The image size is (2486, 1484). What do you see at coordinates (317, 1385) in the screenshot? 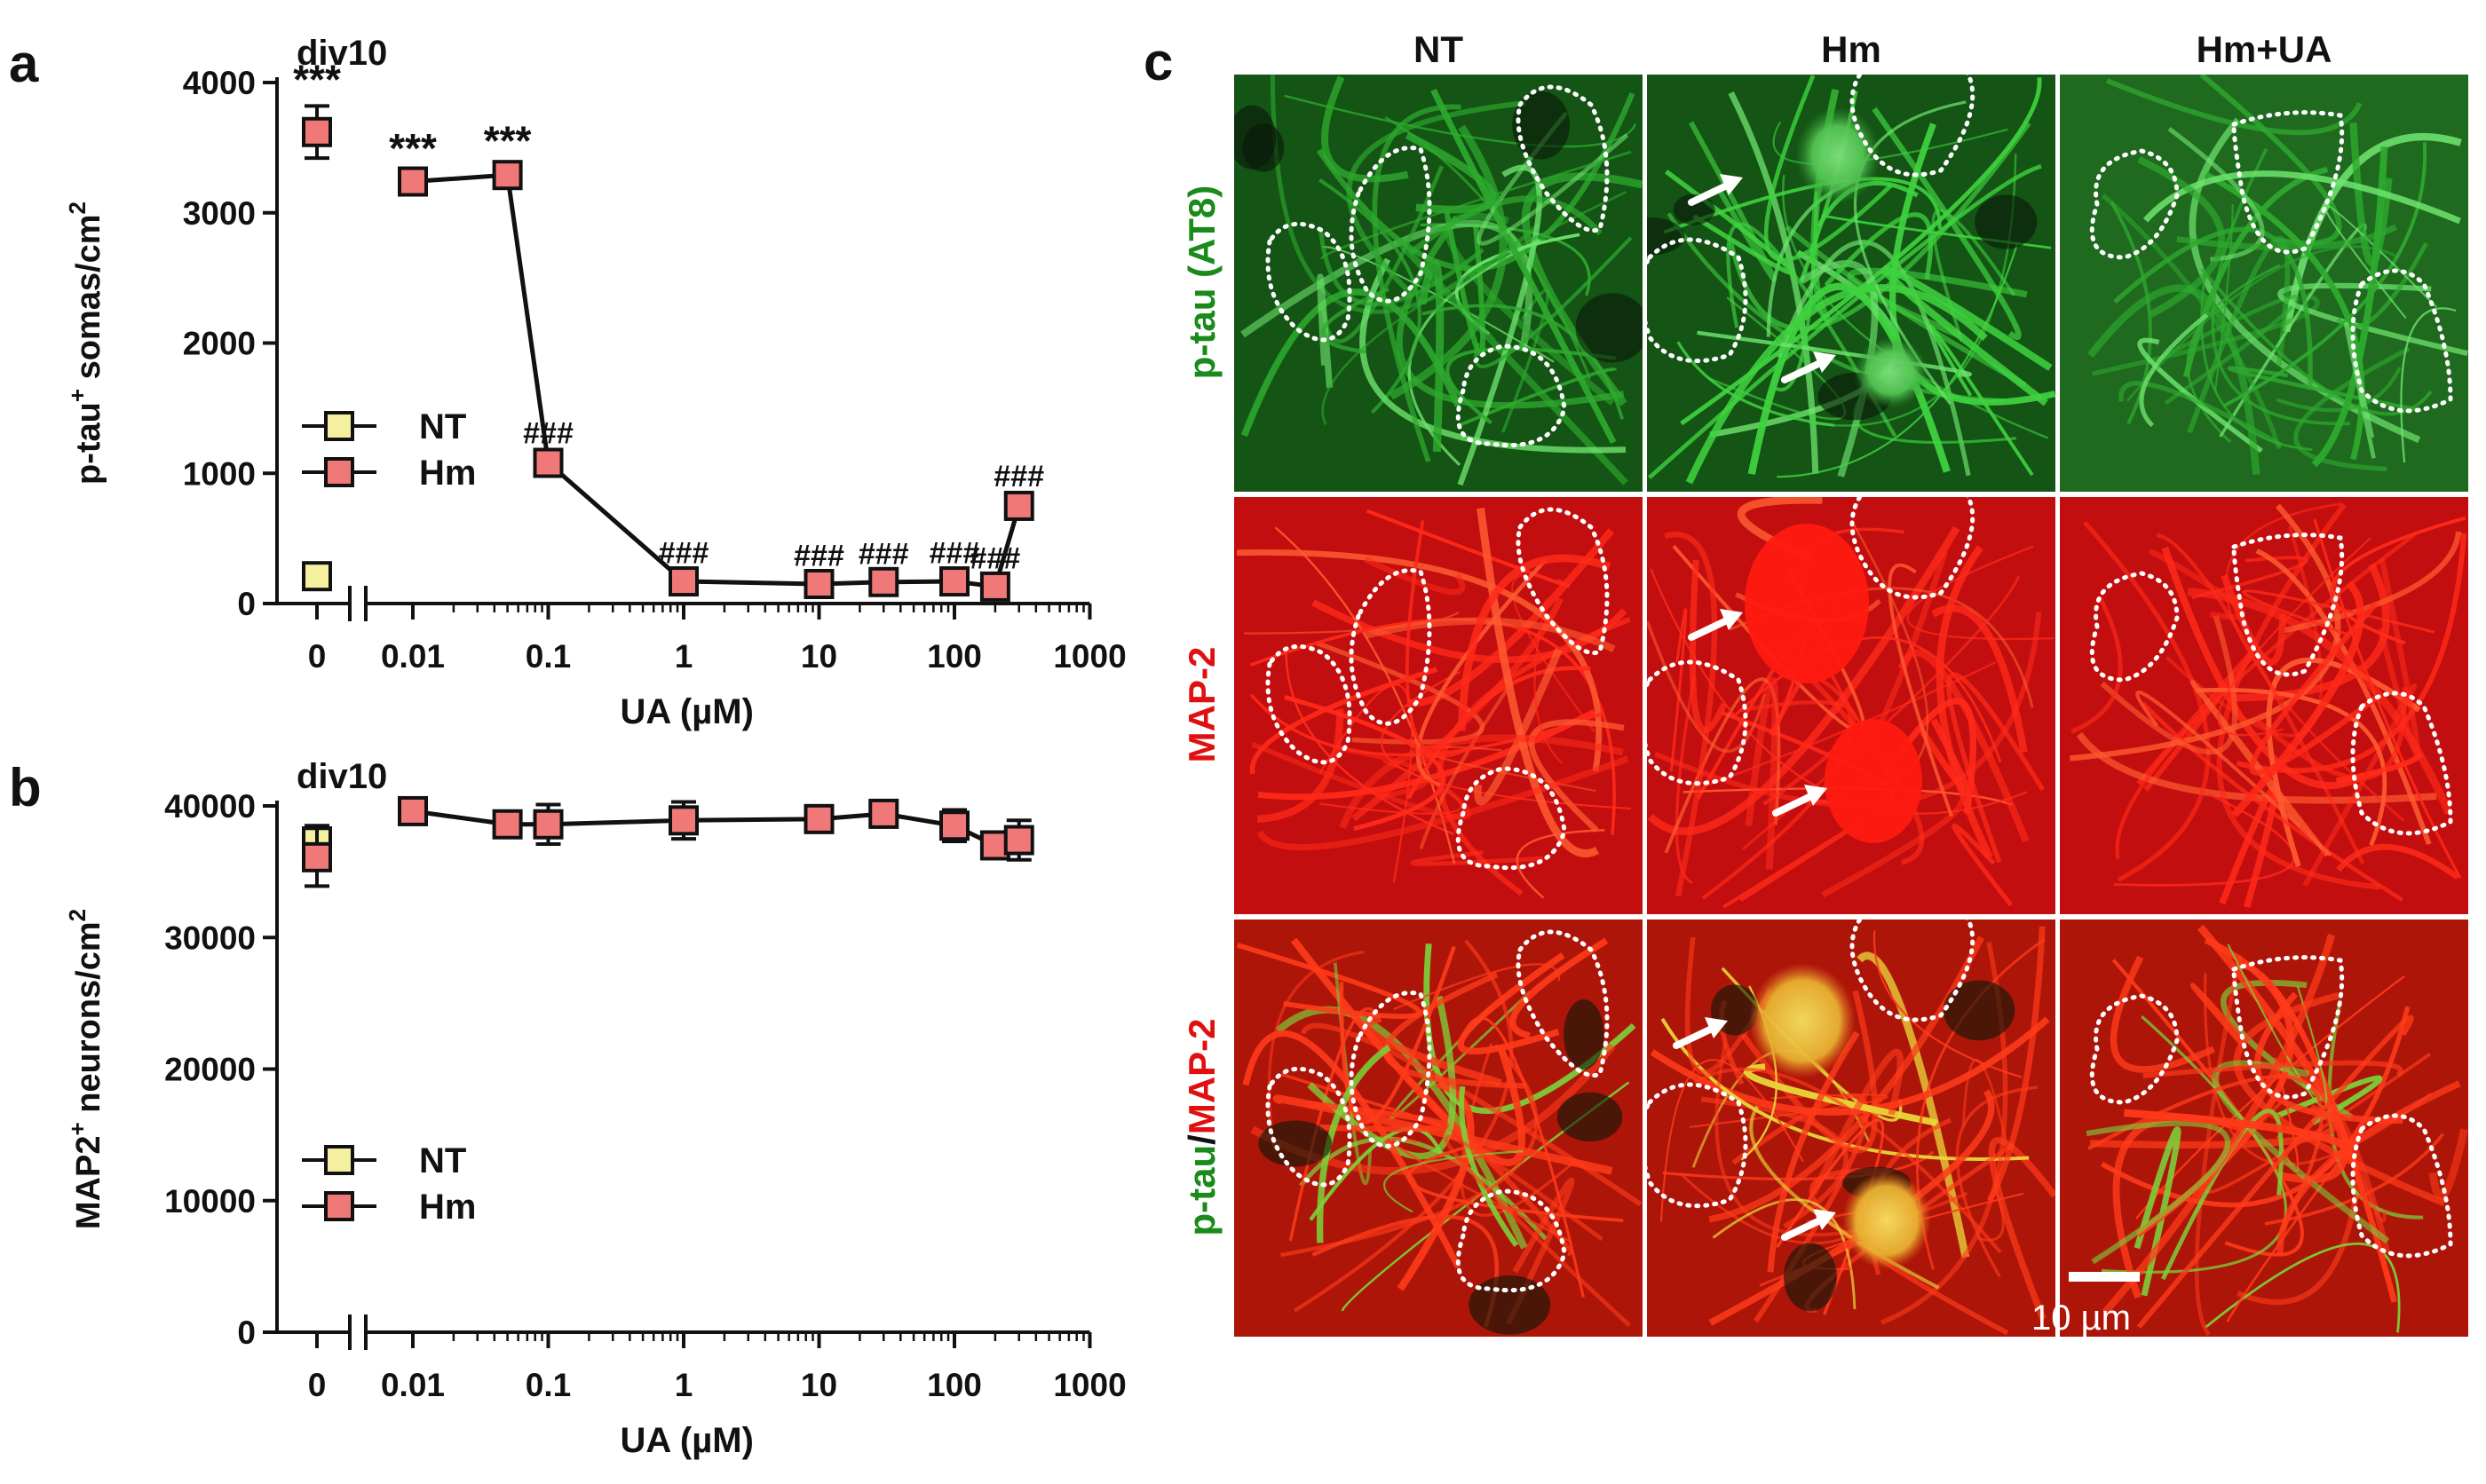
I see `x-tick-label: 0` at bounding box center [317, 1385].